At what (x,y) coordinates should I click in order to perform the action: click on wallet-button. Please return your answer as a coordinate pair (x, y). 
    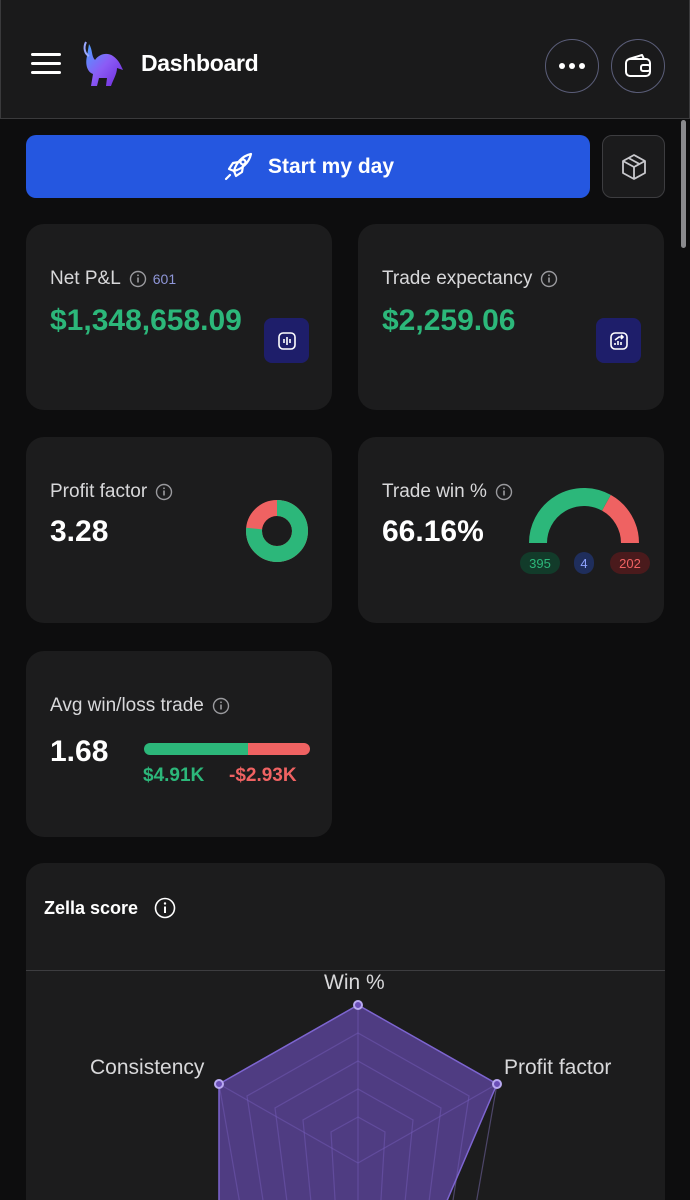
    Looking at the image, I should click on (638, 66).